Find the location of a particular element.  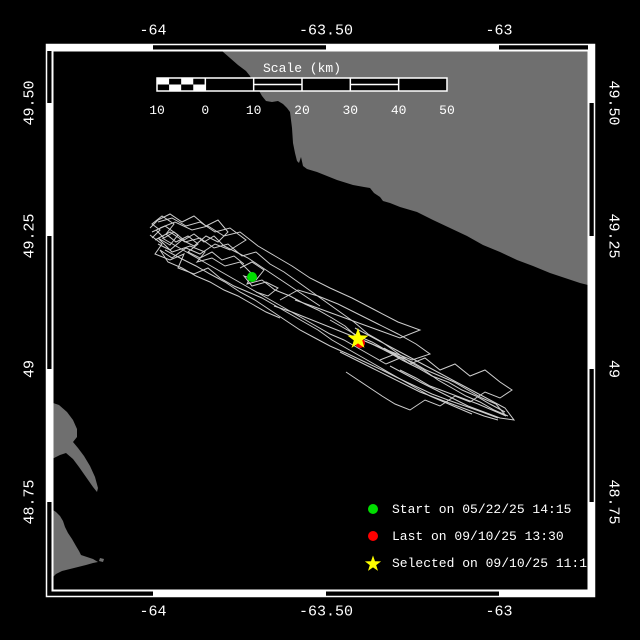

latitude-tick-label-right: 48.75 is located at coordinates (613, 502).